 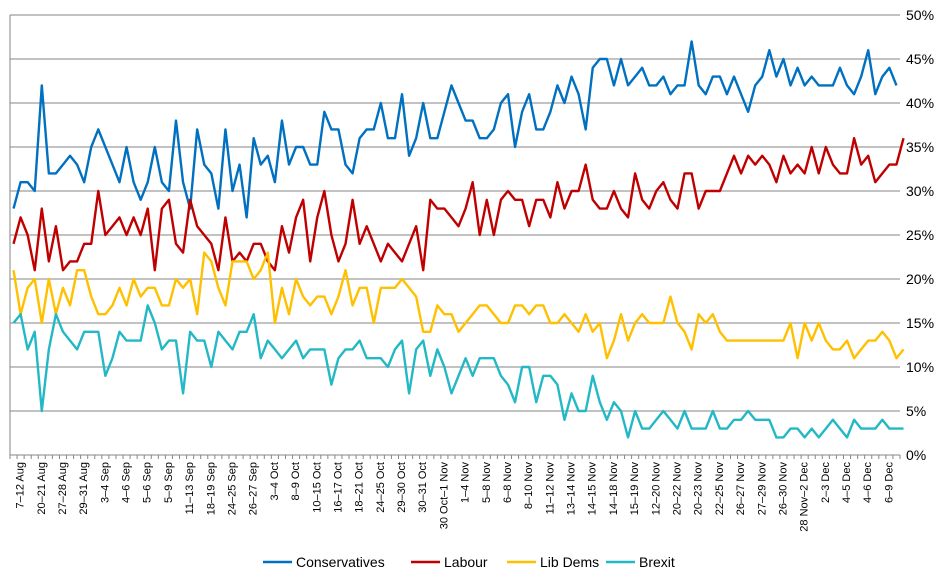 I want to click on x-tick-label: 5–8 Nov, so click(x=487, y=482).